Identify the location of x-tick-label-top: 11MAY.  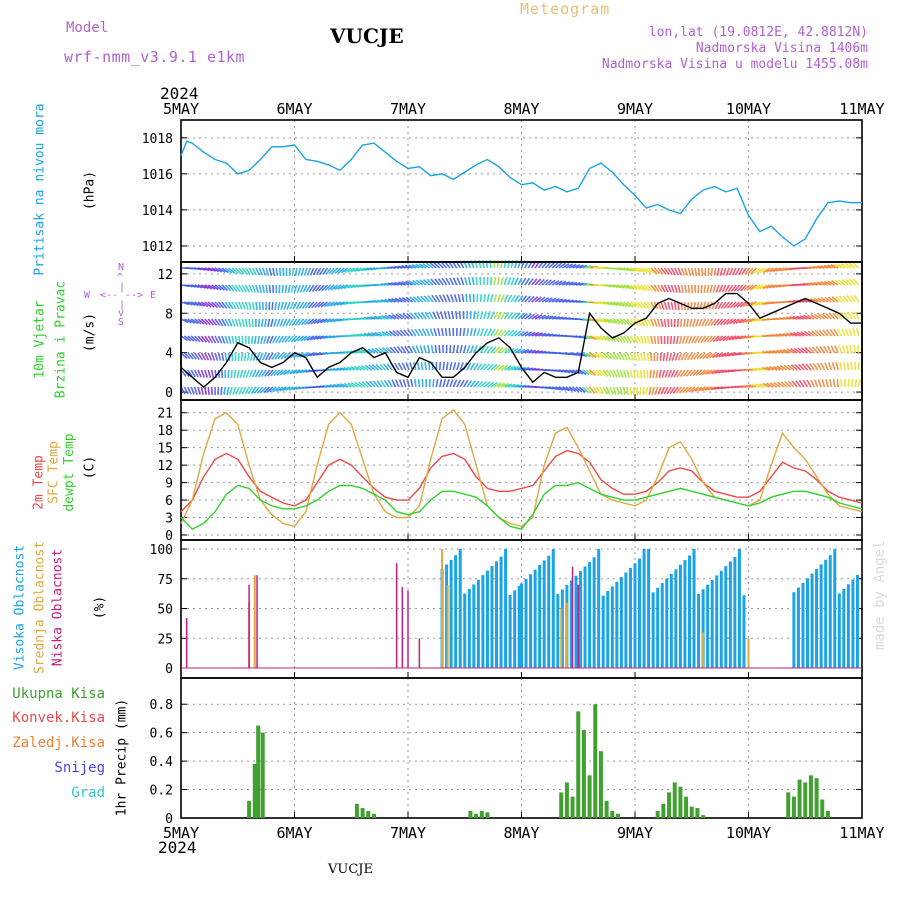
(861, 109).